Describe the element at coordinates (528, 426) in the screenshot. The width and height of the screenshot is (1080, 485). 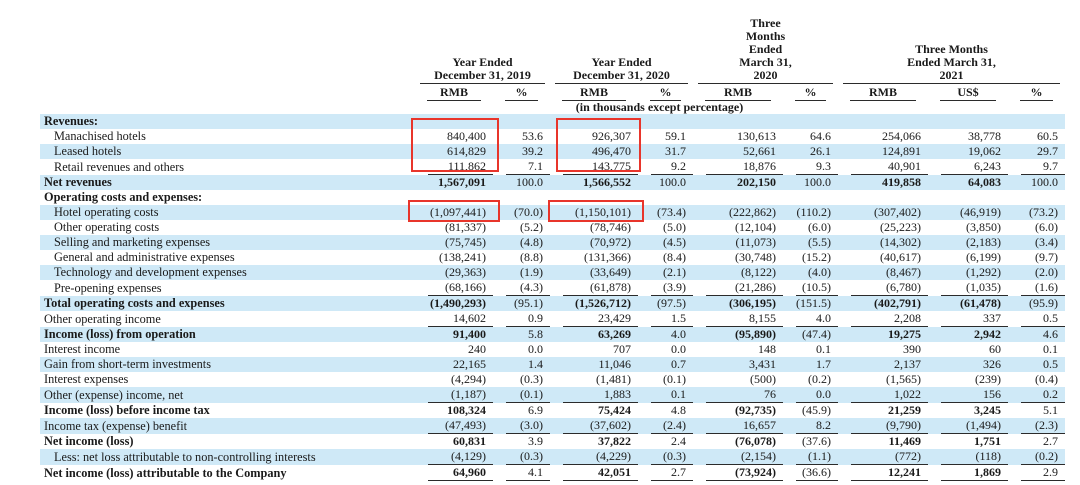
I see `value-cell: (3.0)` at that location.